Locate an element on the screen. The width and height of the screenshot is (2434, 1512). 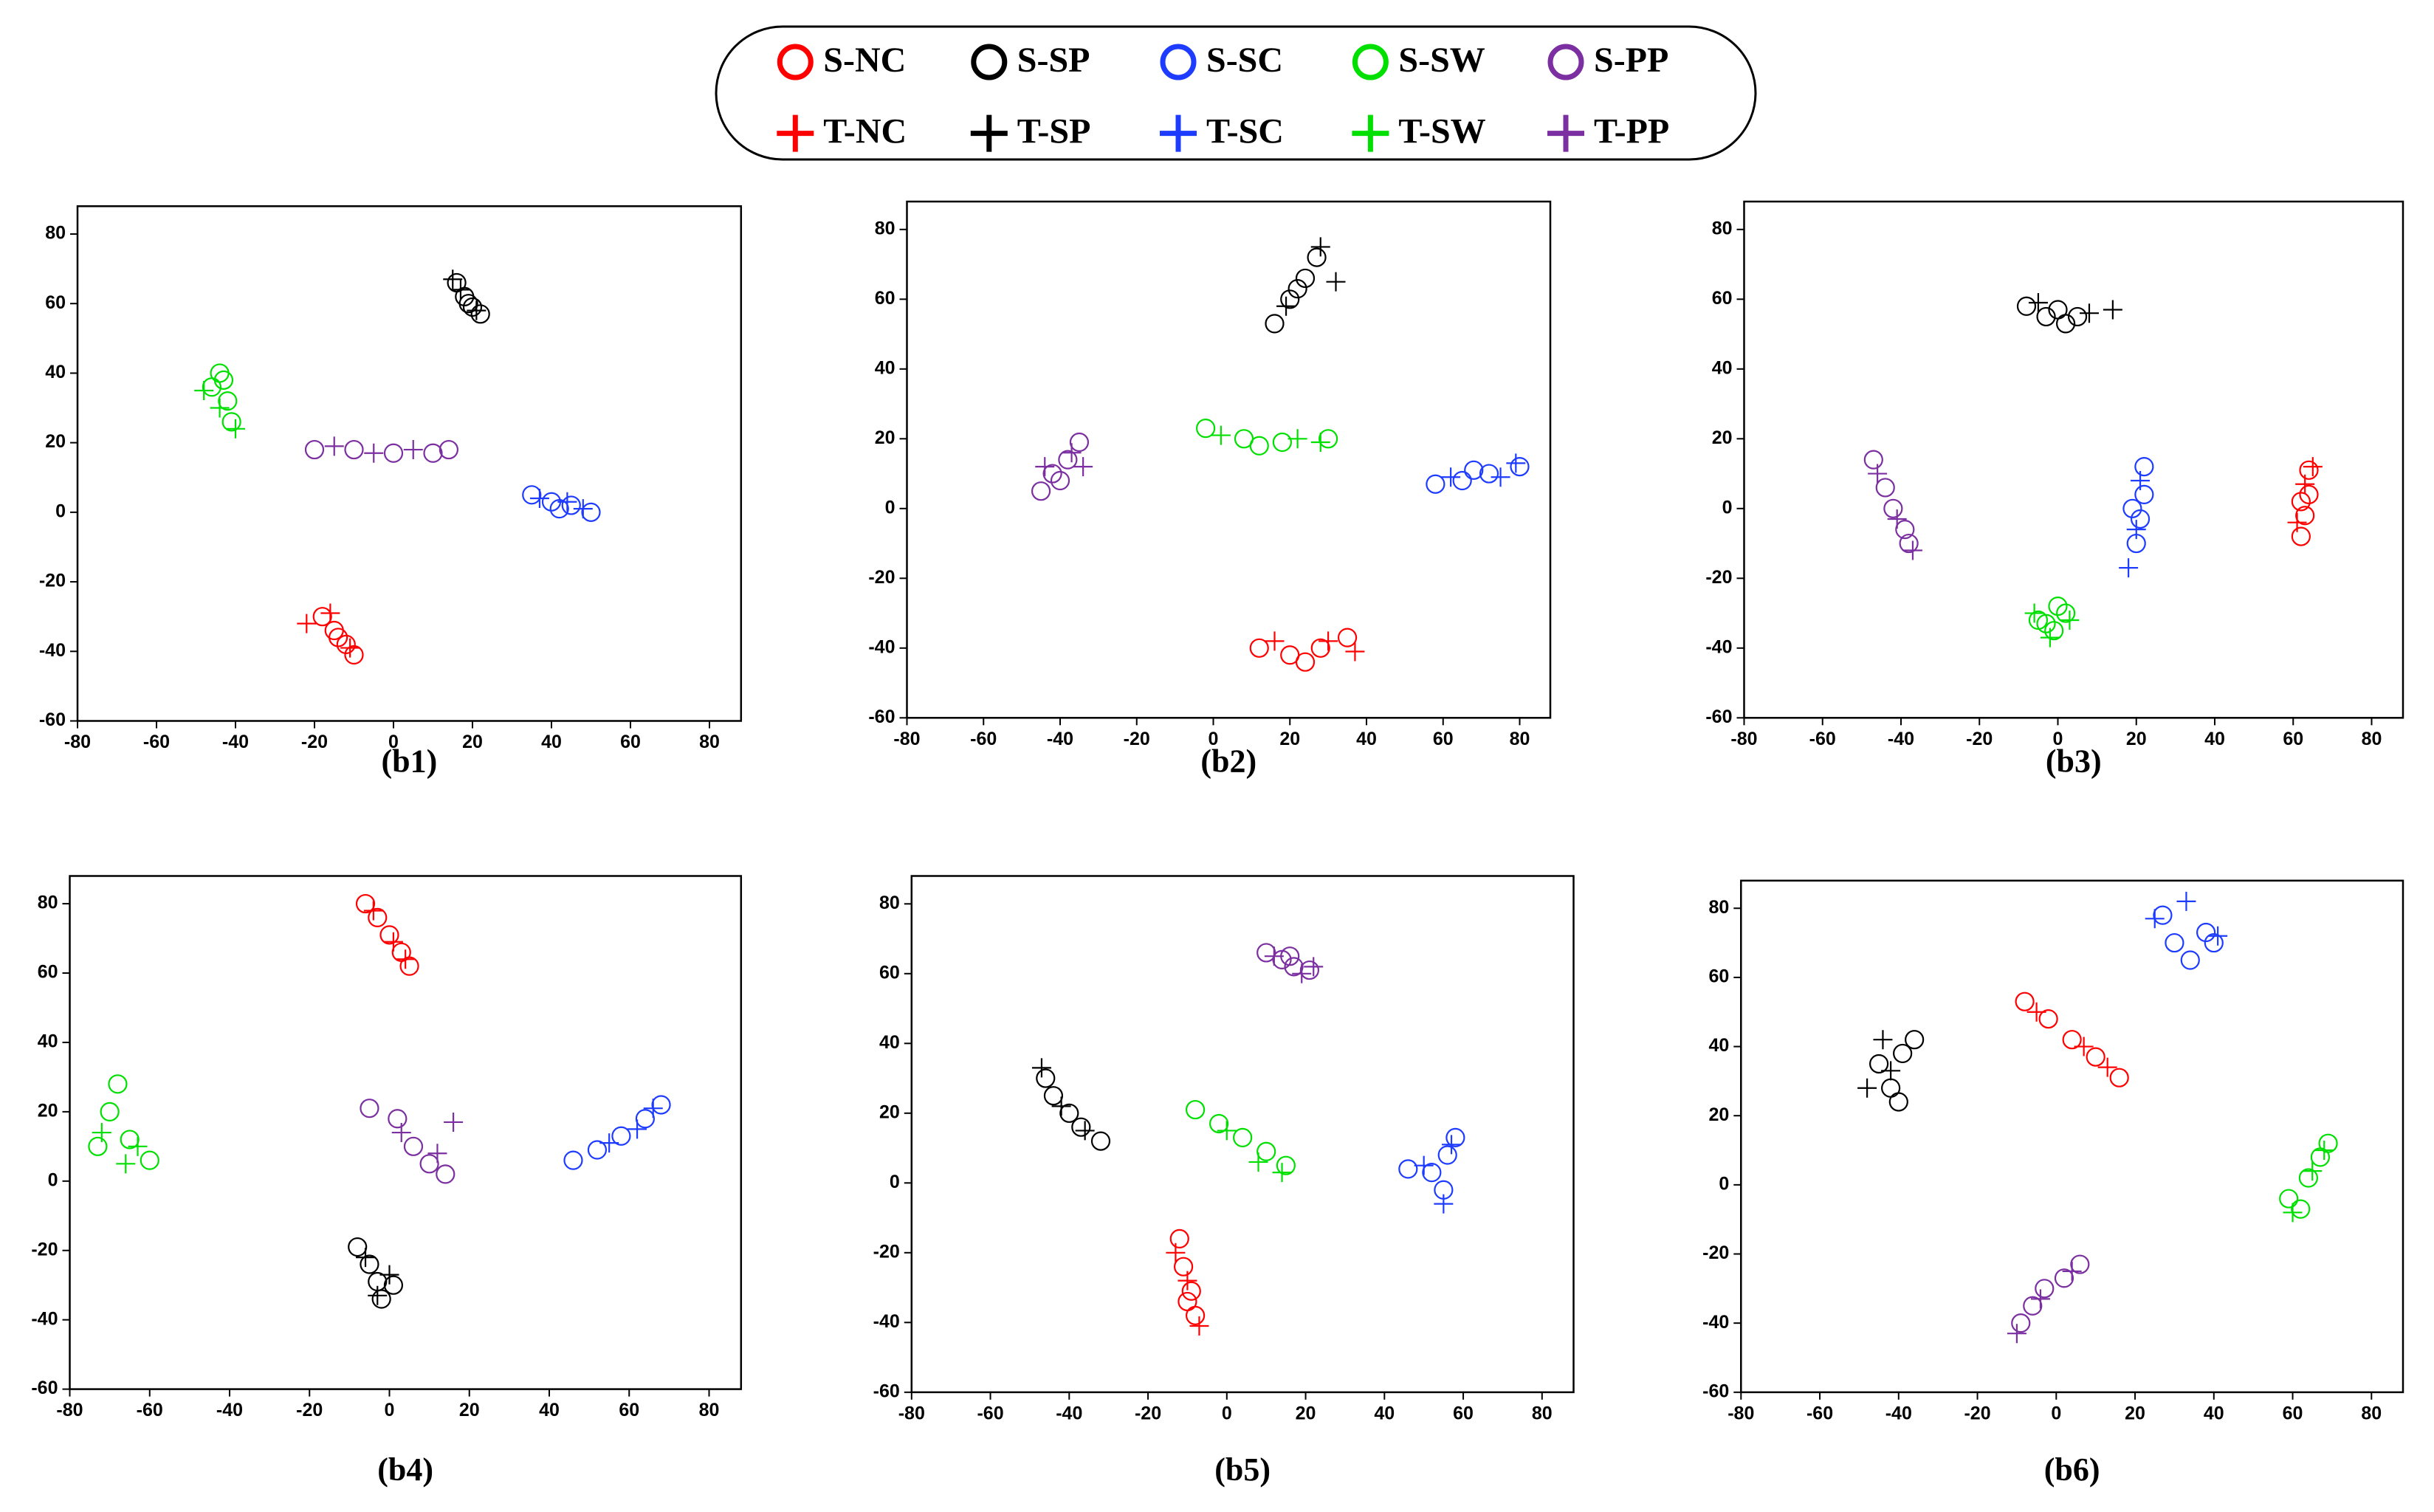
series-group: S-SC is located at coordinates (1431, 1163).